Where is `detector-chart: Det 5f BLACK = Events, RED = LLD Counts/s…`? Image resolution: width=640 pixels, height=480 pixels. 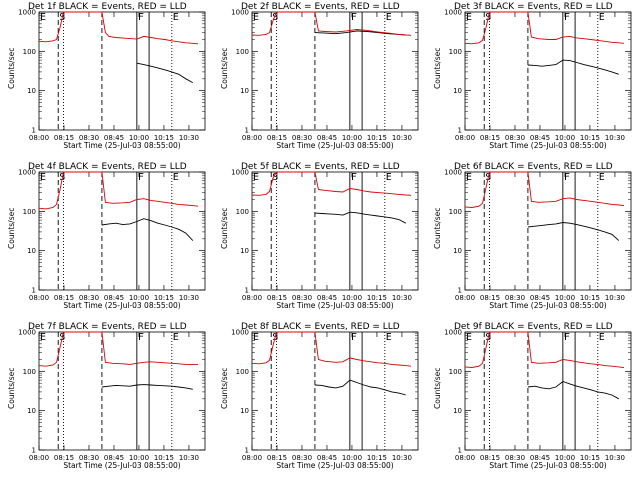 detector-chart: Det 5f BLACK = Events, RED = LLD Counts/s… is located at coordinates (319, 236).